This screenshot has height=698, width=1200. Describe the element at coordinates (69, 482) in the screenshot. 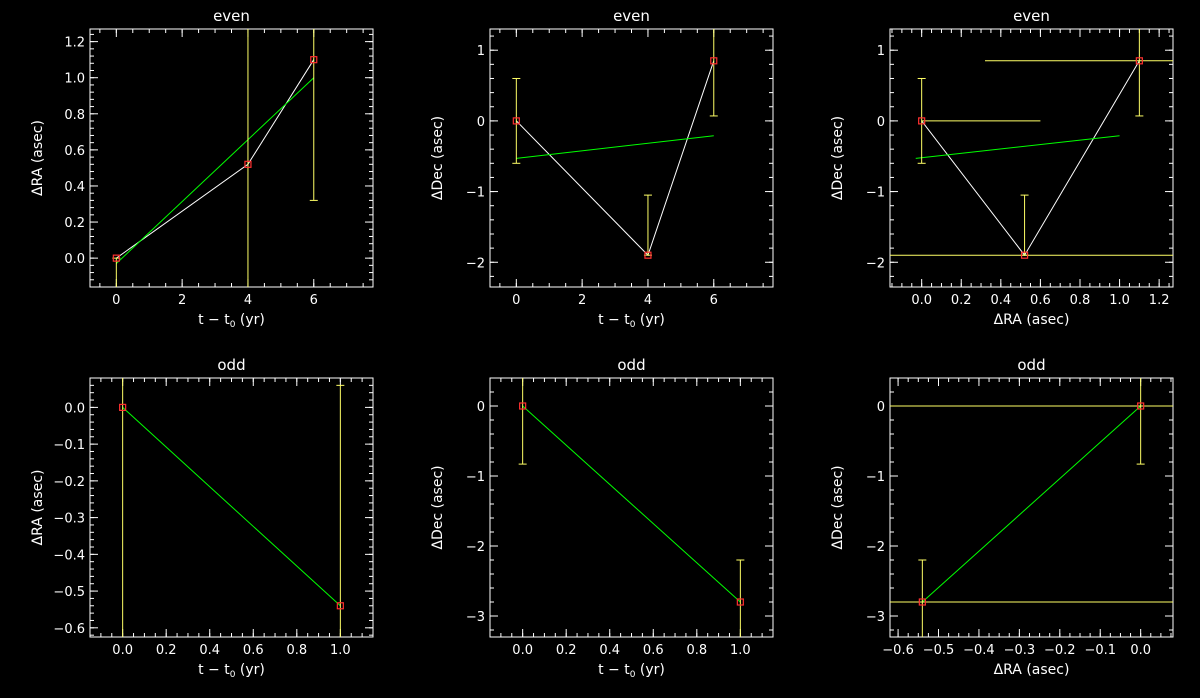

I see `y-tick-label: −0.2` at that location.